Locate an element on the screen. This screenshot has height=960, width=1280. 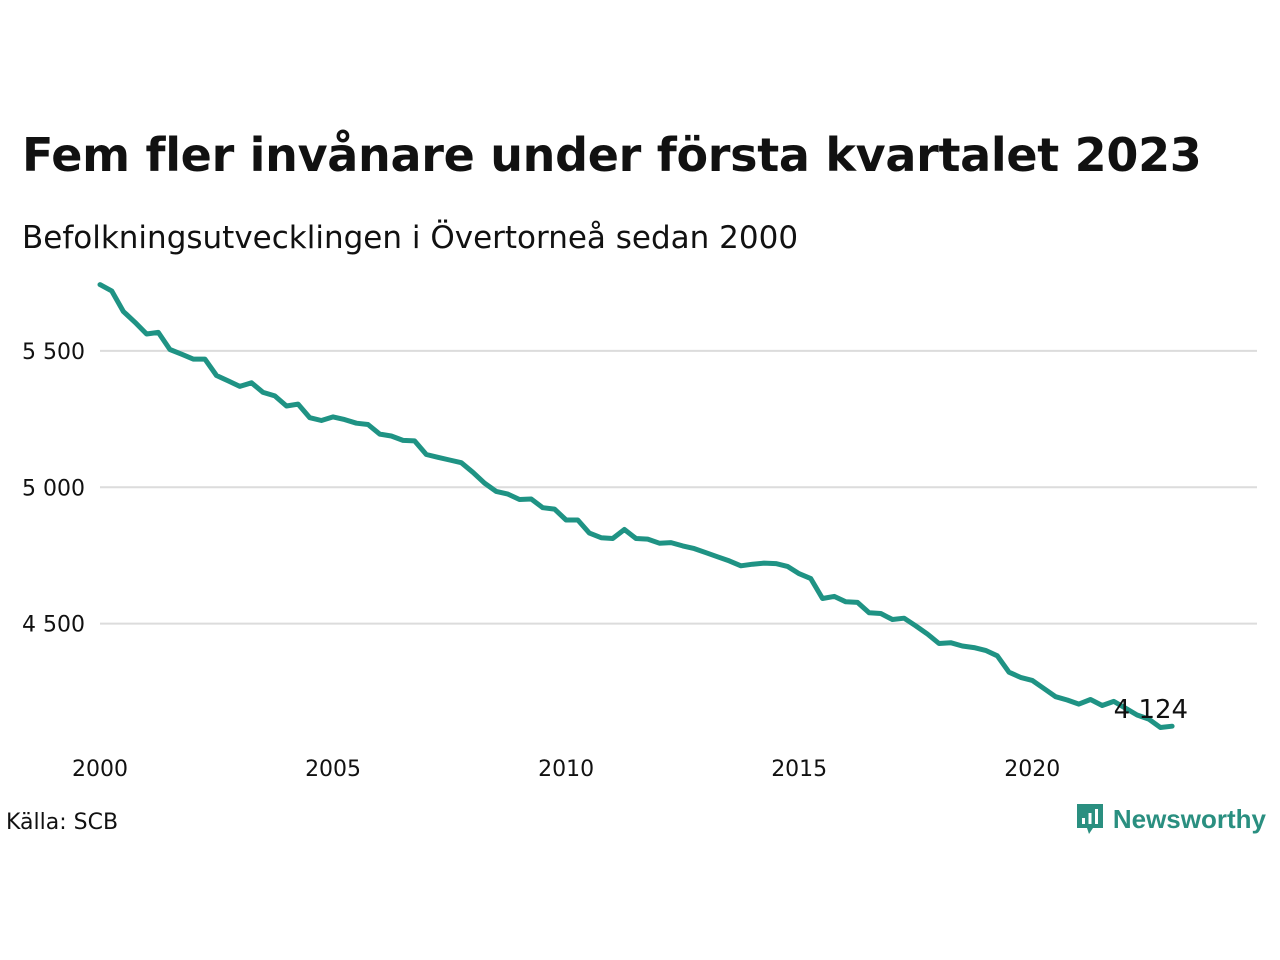
x-tick-label: 2015 is located at coordinates (799, 769).